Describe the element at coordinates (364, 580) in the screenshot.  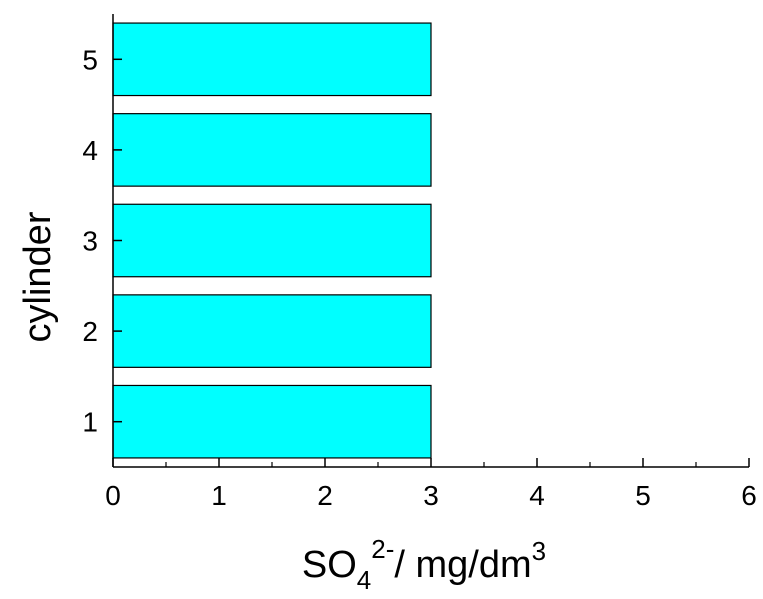
I see `x-label-subscript: 4` at that location.